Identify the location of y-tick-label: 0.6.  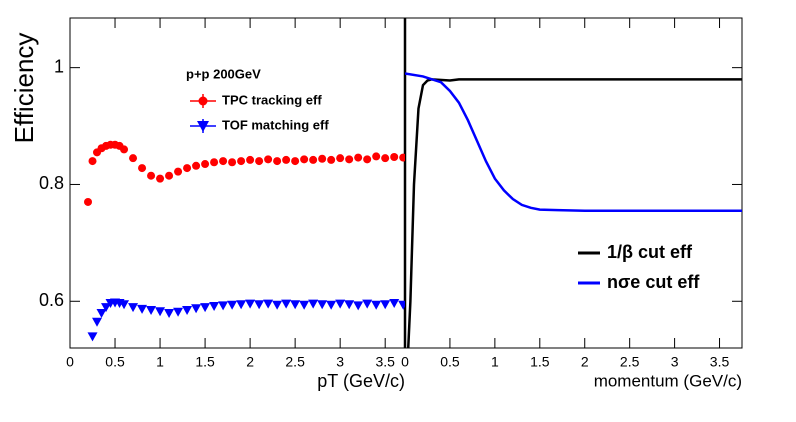
(51, 300).